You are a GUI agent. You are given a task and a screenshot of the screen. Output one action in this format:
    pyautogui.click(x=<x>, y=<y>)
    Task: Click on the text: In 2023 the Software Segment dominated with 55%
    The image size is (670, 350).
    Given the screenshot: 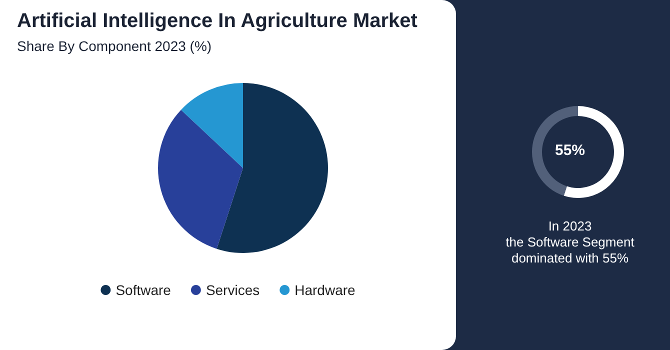 What is the action you would take?
    pyautogui.click(x=570, y=242)
    